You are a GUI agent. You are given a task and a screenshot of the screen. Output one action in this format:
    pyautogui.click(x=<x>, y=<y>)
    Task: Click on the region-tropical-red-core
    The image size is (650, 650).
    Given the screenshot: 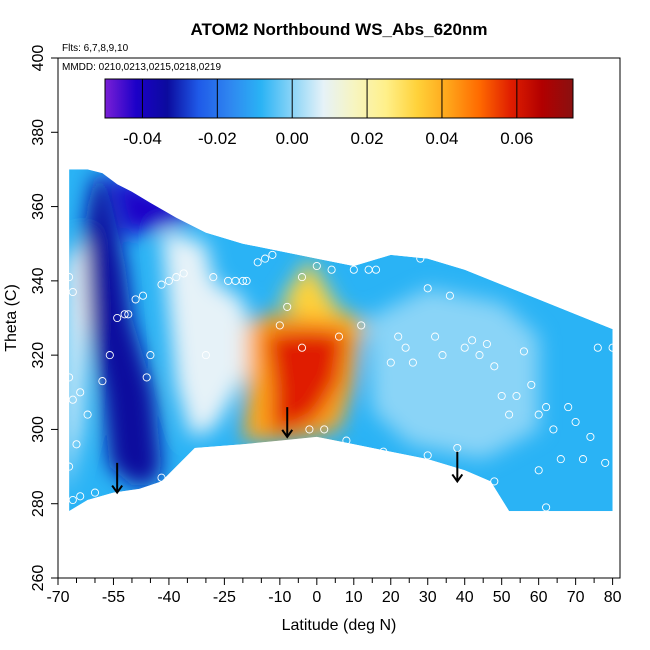 What is the action you would take?
    pyautogui.click(x=306, y=381)
    